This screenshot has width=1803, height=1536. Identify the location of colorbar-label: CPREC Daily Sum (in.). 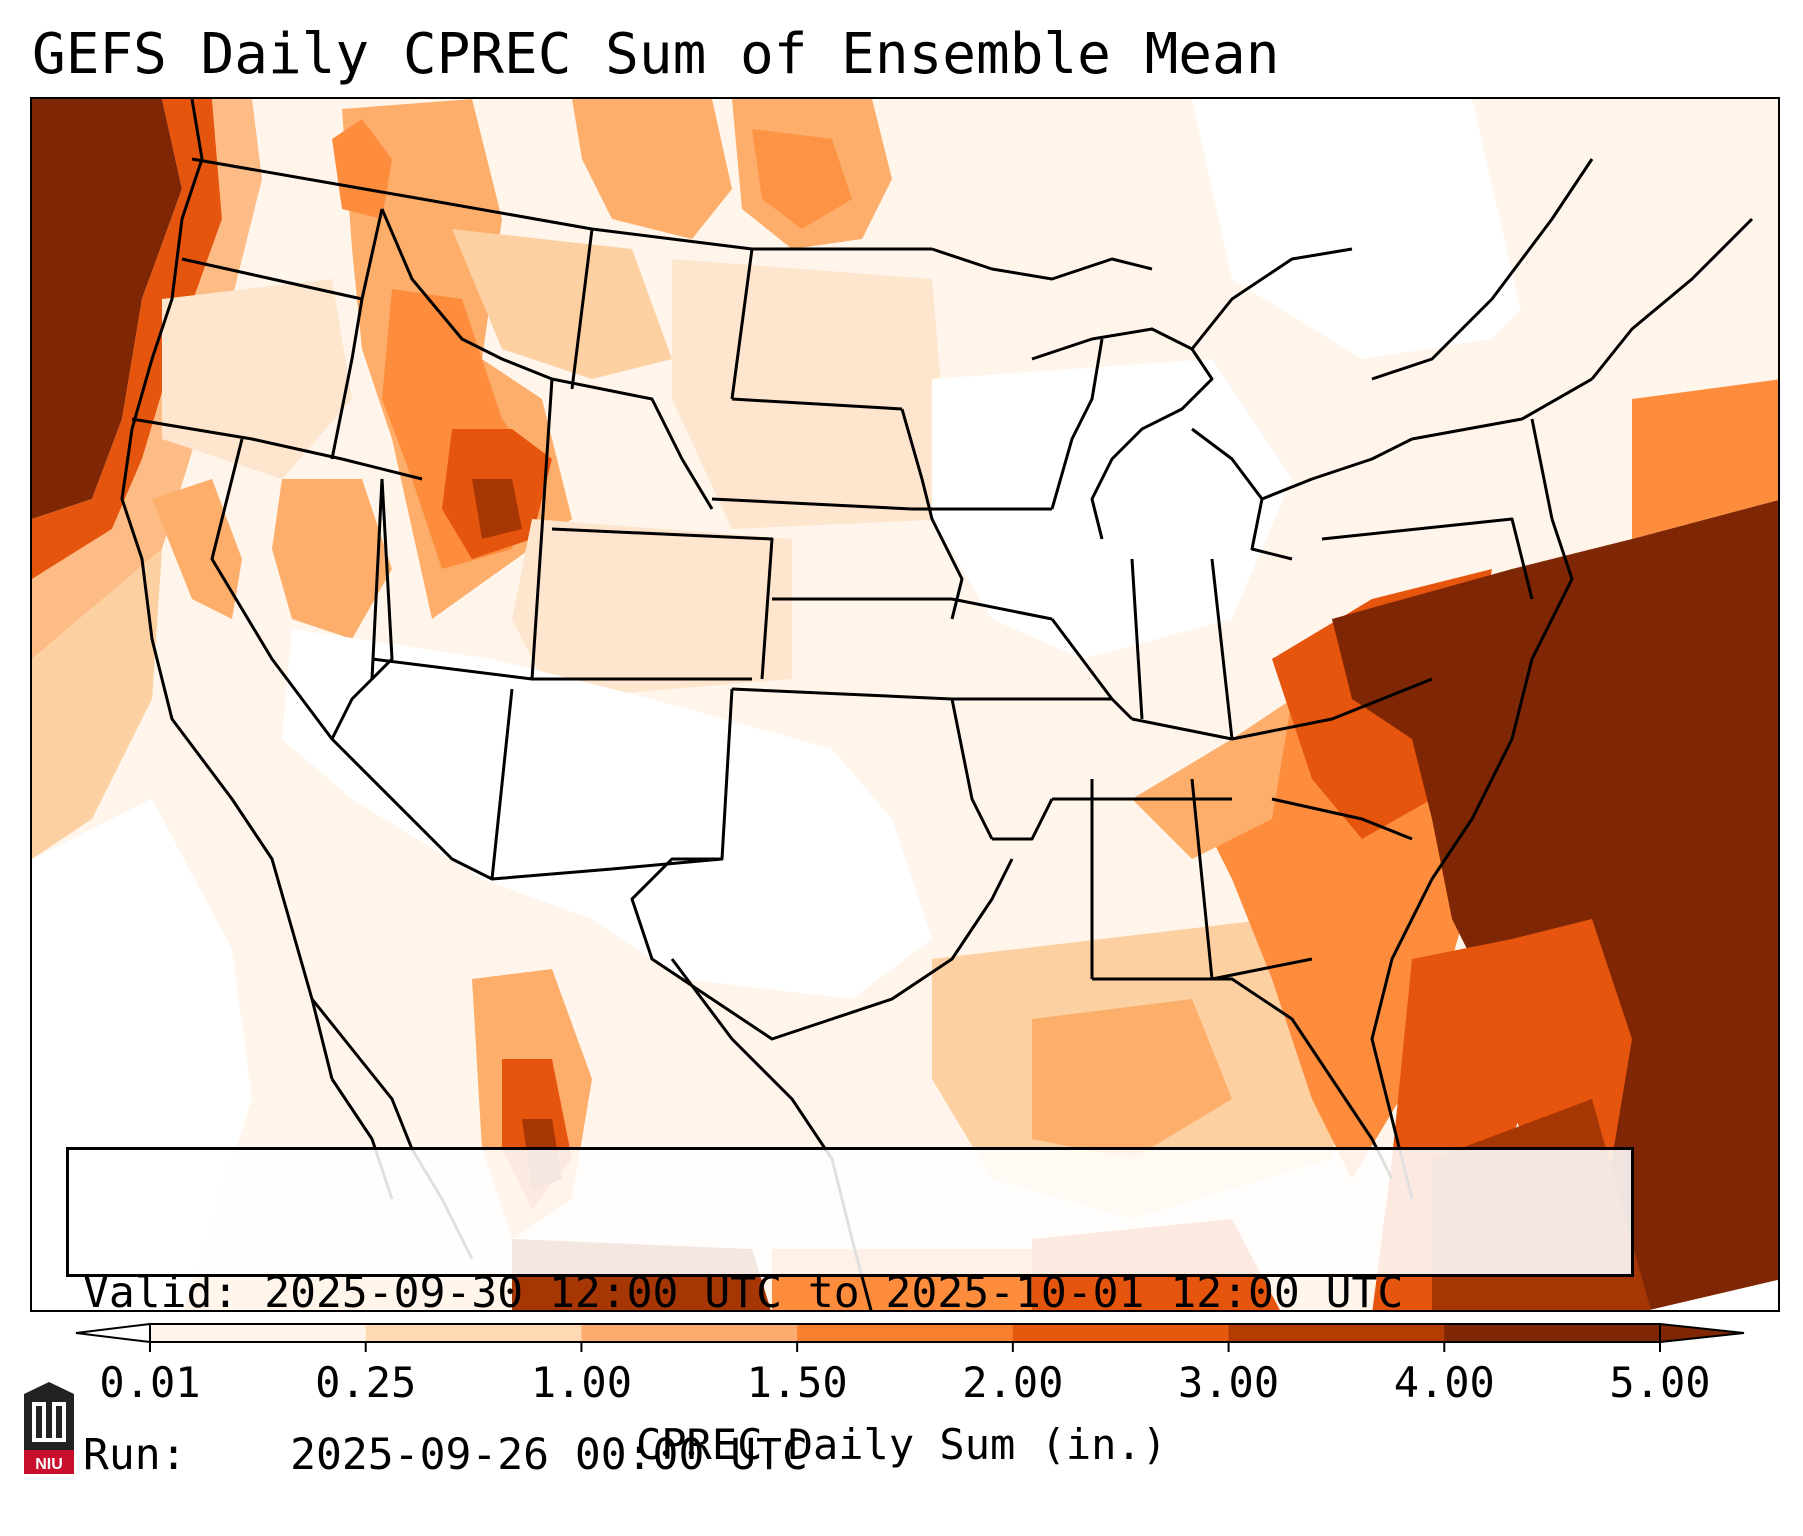
(901, 1444).